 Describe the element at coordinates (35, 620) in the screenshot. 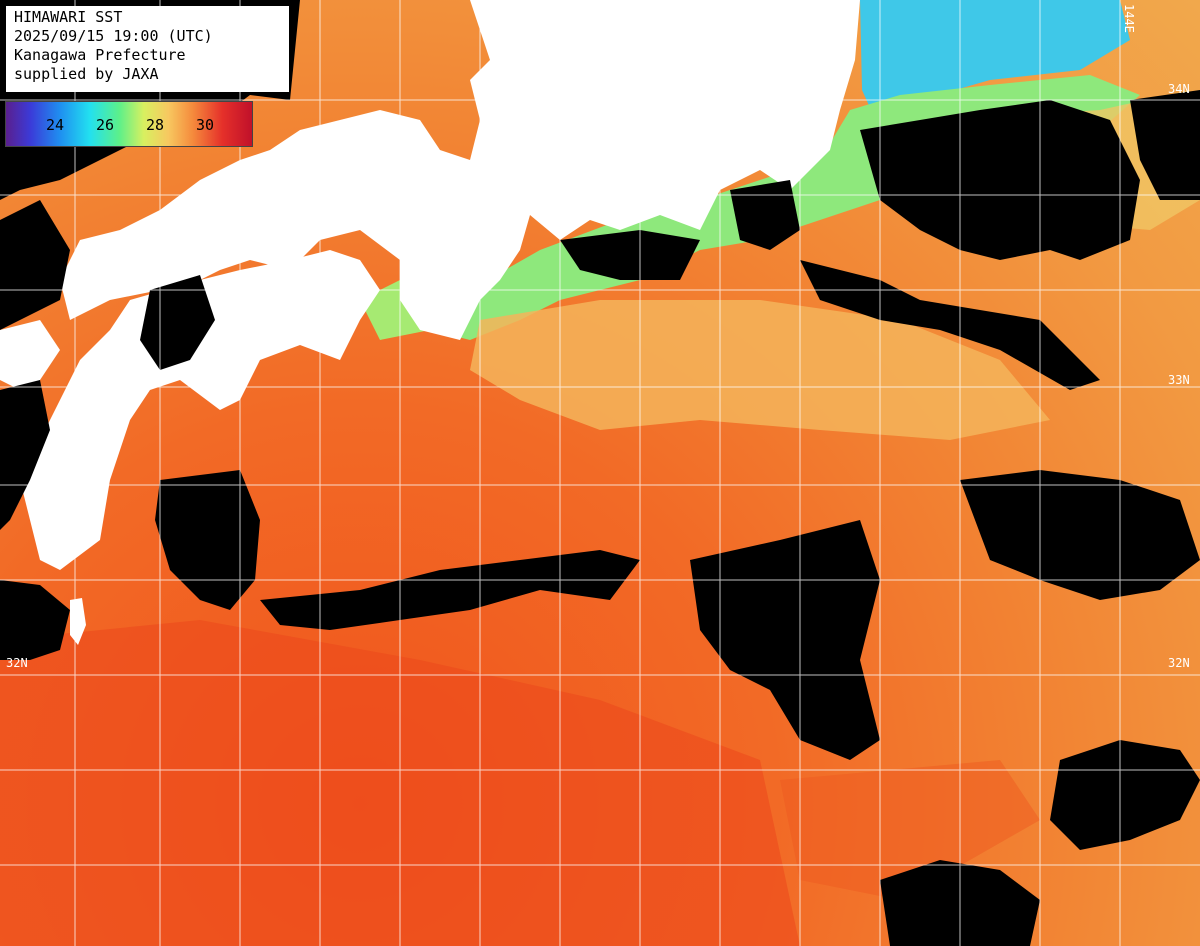

I see `cloud-south-west` at that location.